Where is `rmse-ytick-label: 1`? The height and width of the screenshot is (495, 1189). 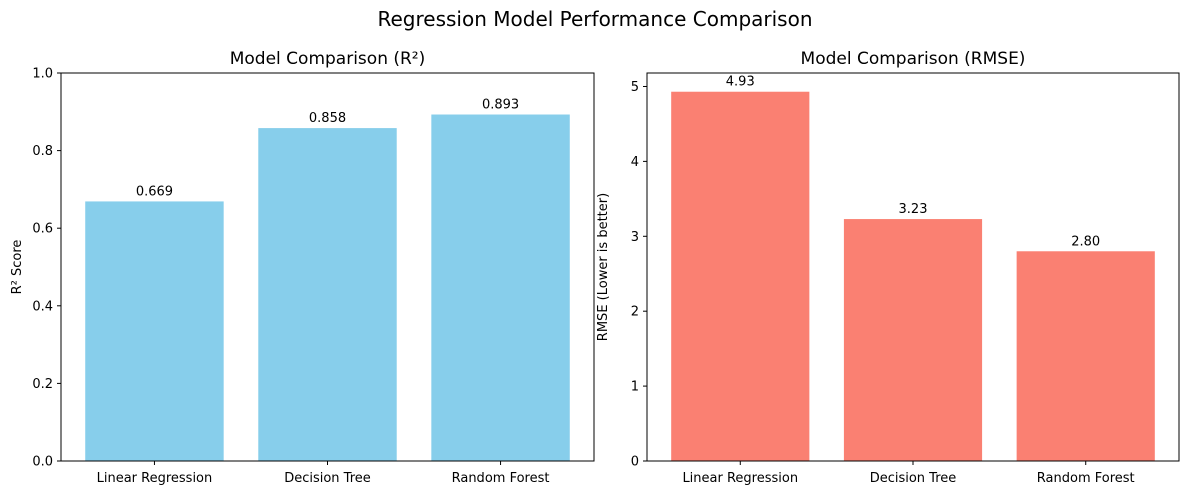 rmse-ytick-label: 1 is located at coordinates (635, 387).